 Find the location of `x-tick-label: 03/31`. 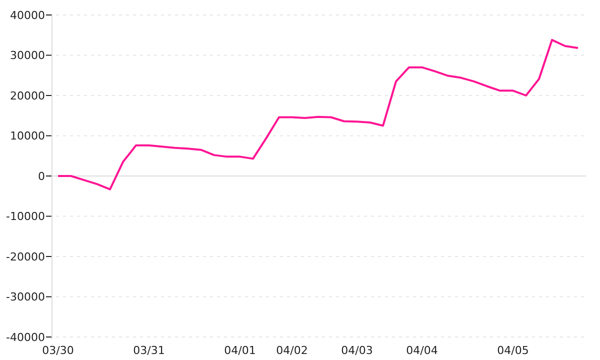

x-tick-label: 03/31 is located at coordinates (149, 350).